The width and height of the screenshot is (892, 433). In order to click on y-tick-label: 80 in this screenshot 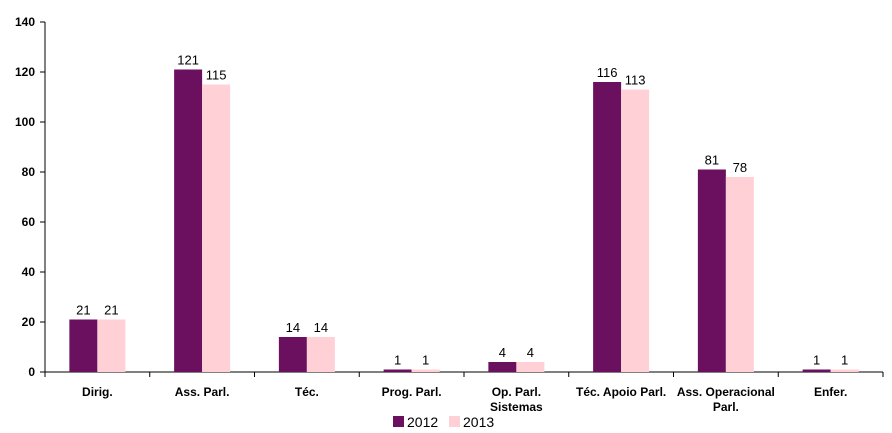, I will do `click(29, 172)`.